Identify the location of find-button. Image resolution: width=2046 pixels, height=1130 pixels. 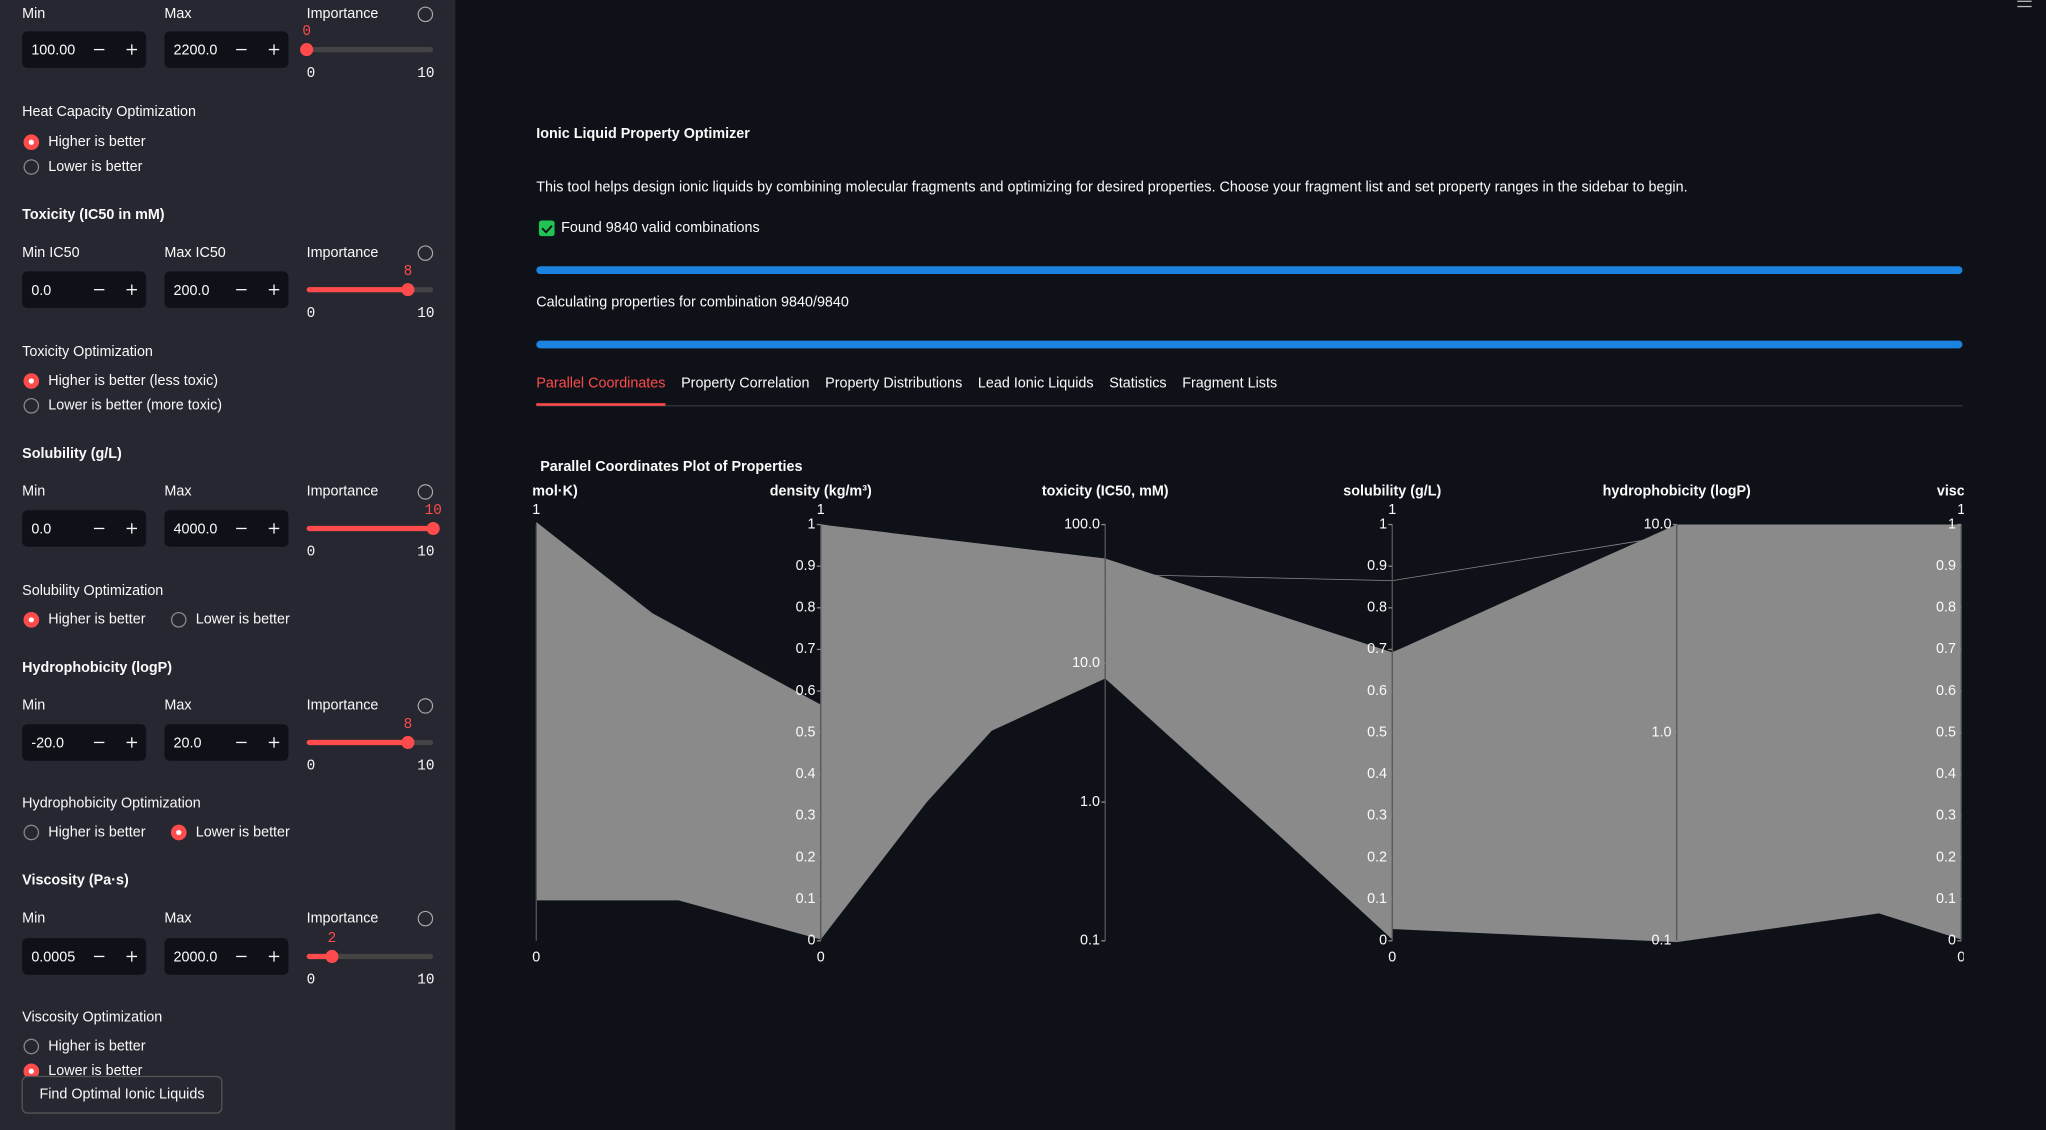
(122, 1094).